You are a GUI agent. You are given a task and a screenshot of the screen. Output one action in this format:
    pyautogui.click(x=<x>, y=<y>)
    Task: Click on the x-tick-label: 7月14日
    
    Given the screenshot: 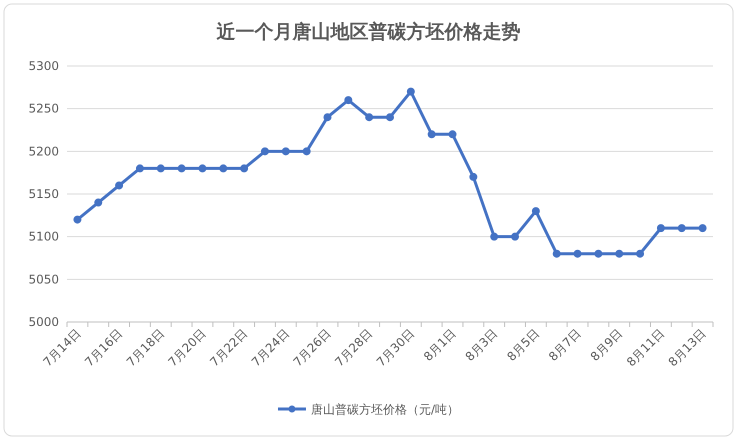 What is the action you would take?
    pyautogui.click(x=62, y=348)
    